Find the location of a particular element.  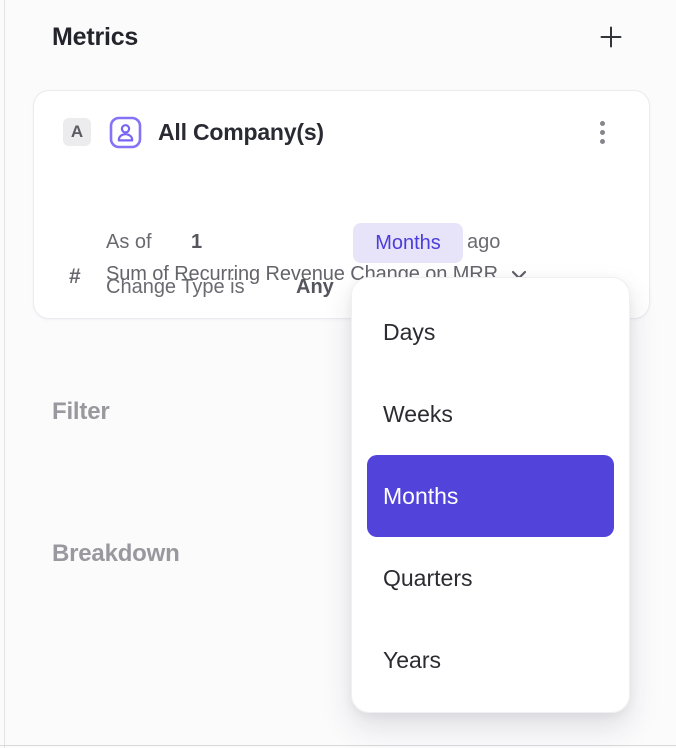

panel-left-divider is located at coordinates (4, 374).